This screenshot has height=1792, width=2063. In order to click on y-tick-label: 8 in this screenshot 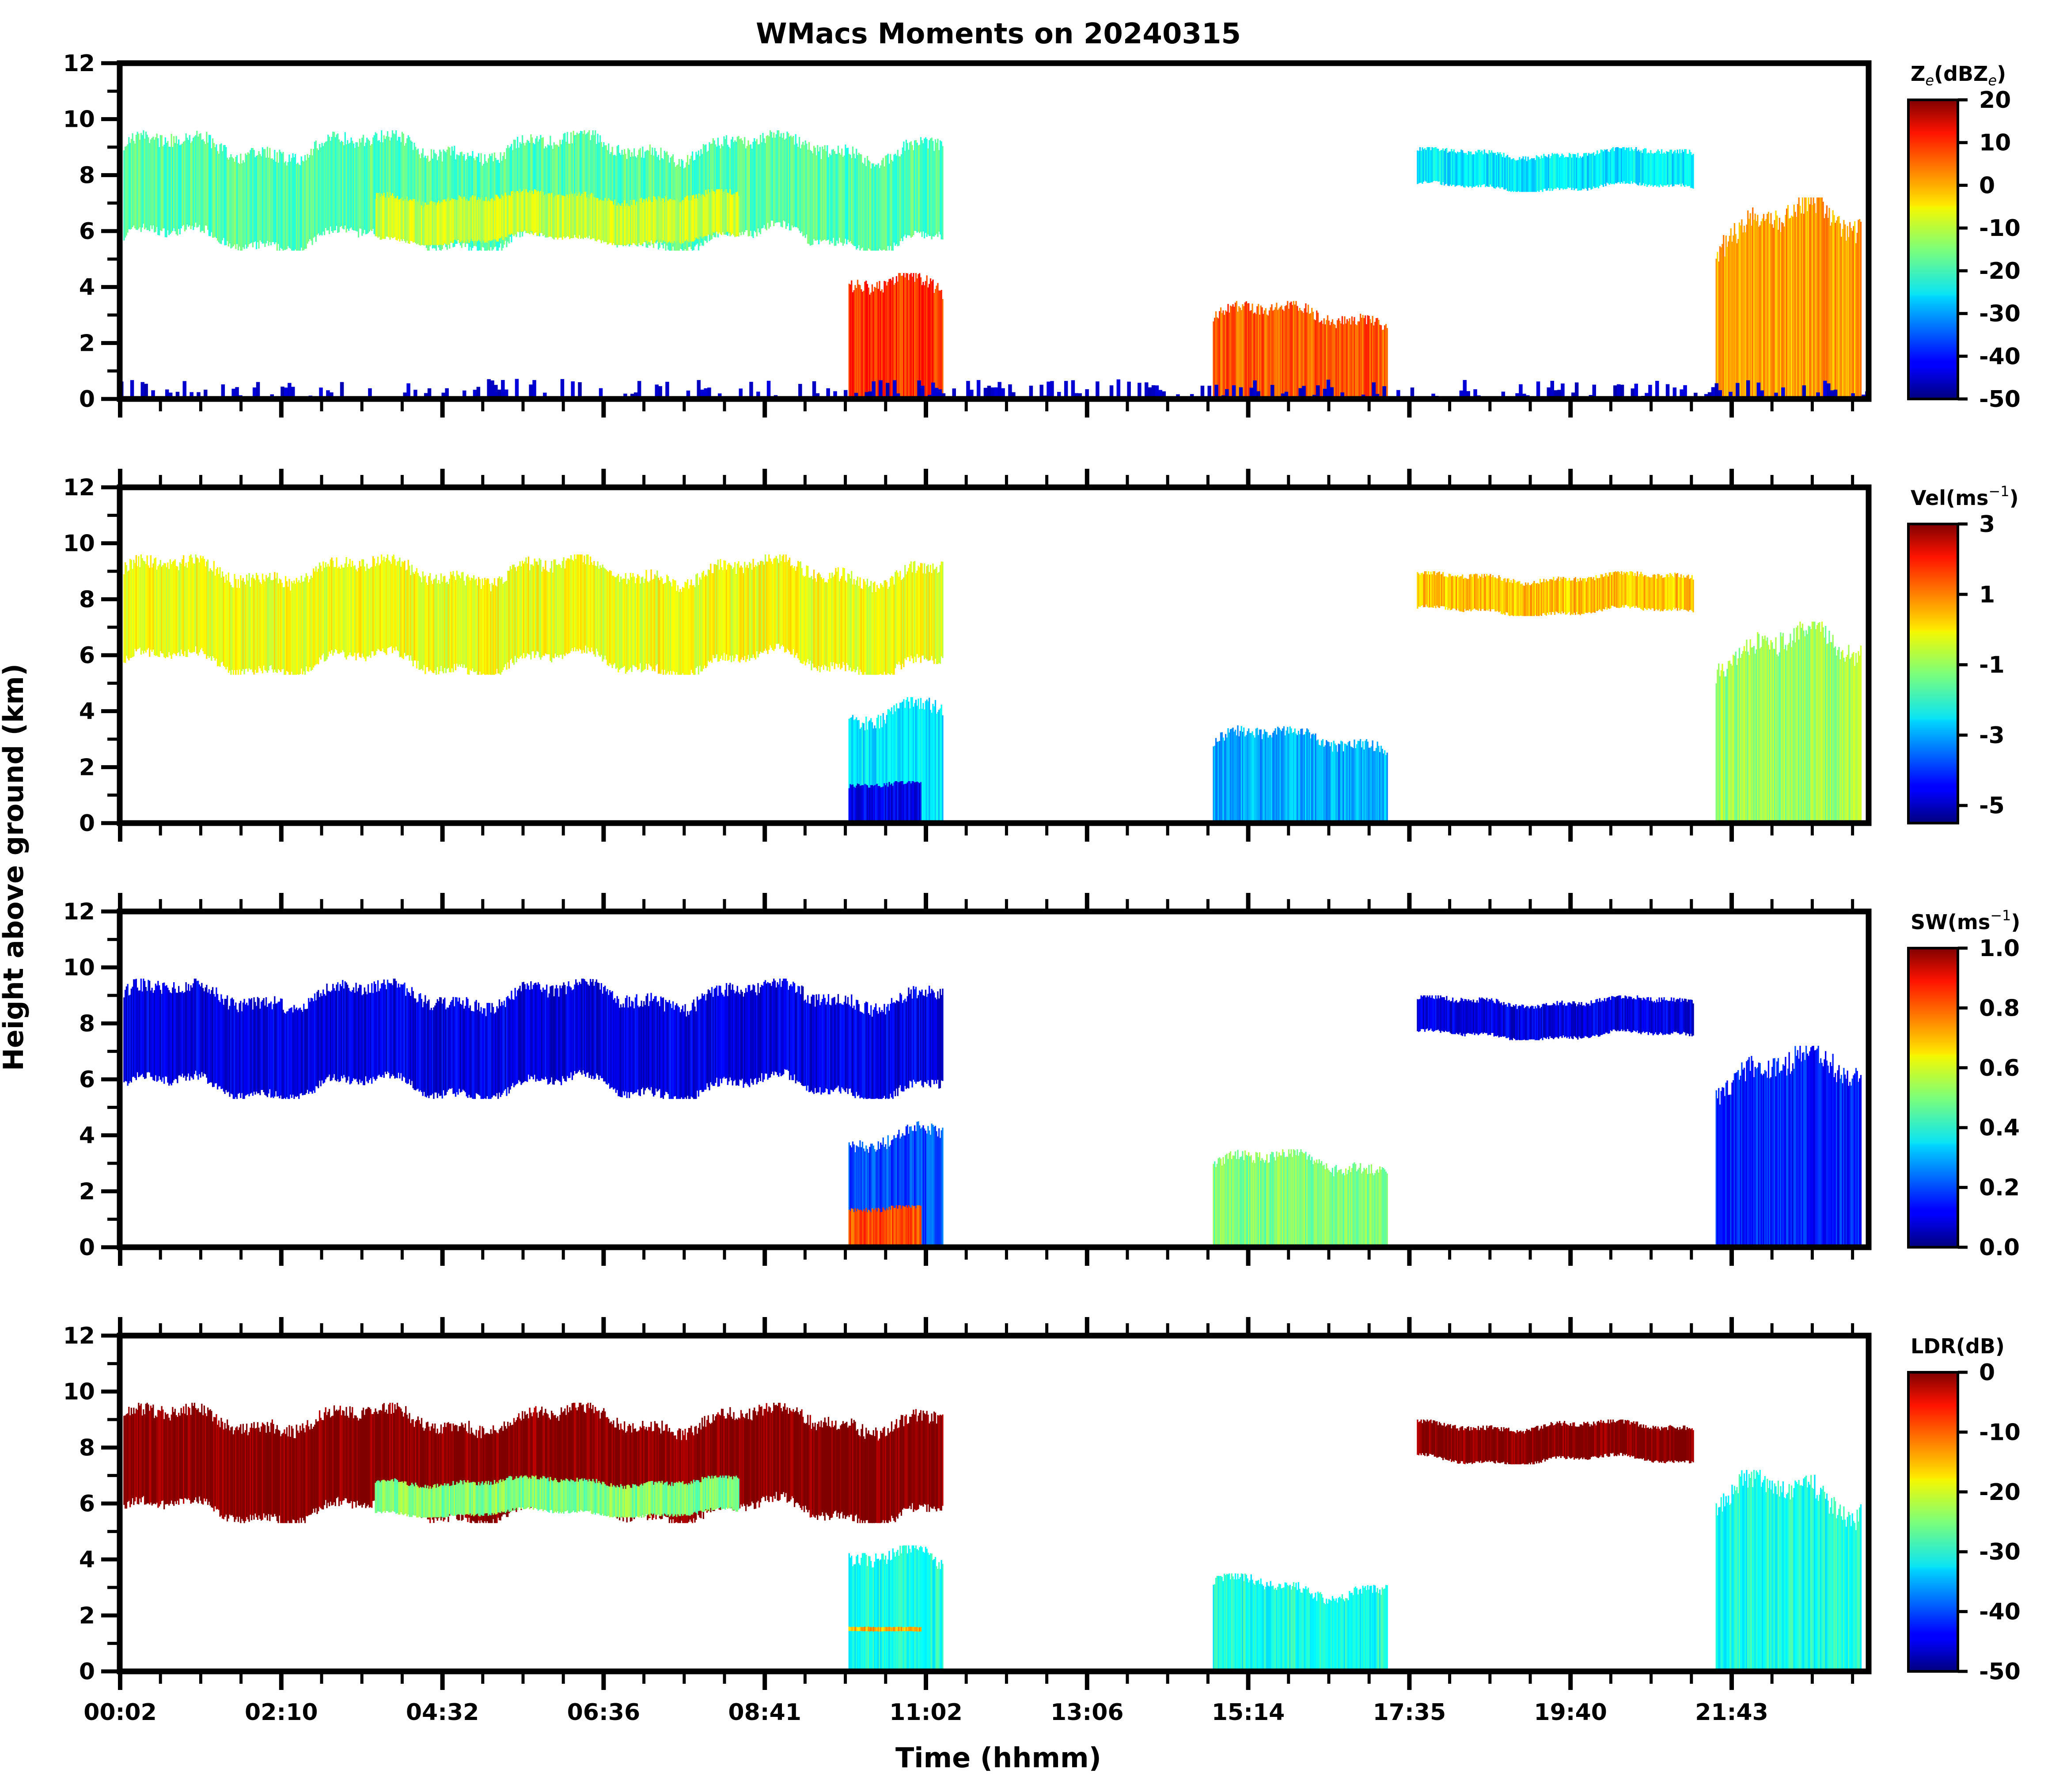, I will do `click(87, 175)`.